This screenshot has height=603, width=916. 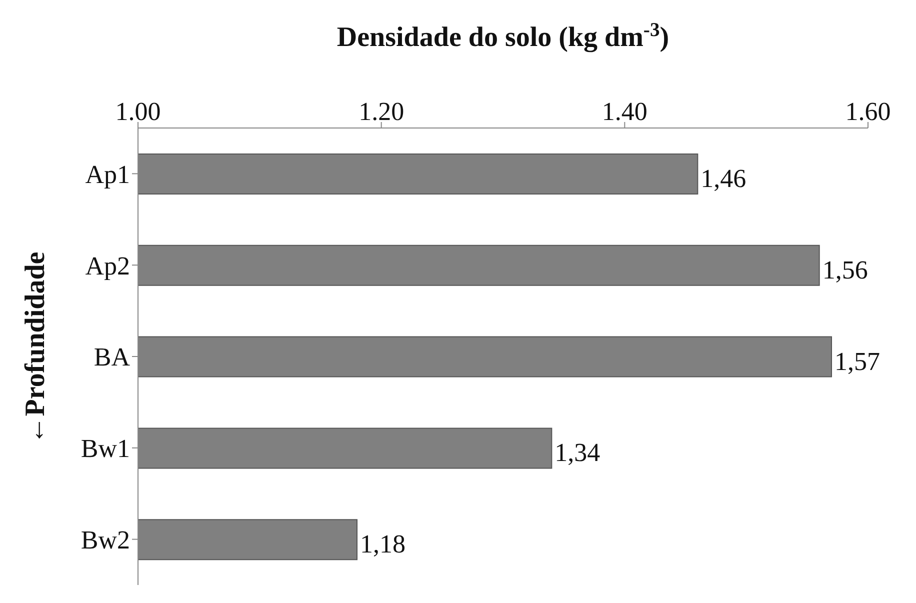 What do you see at coordinates (625, 111) in the screenshot?
I see `x-tick-label: 1.40` at bounding box center [625, 111].